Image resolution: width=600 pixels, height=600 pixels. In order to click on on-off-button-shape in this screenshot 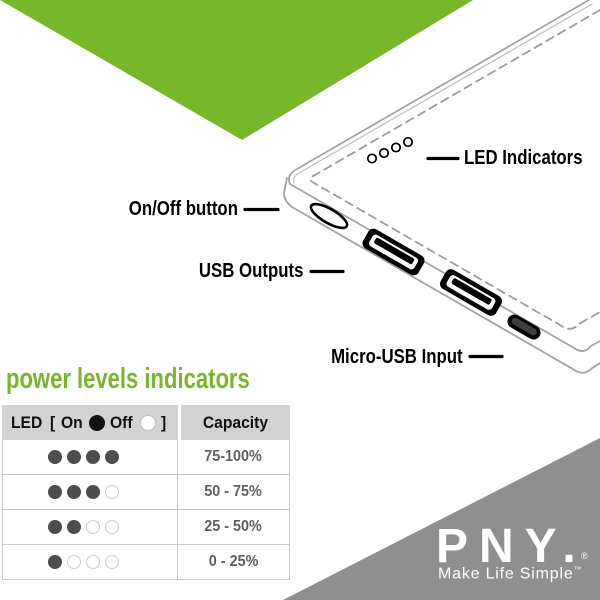, I will do `click(329, 216)`.